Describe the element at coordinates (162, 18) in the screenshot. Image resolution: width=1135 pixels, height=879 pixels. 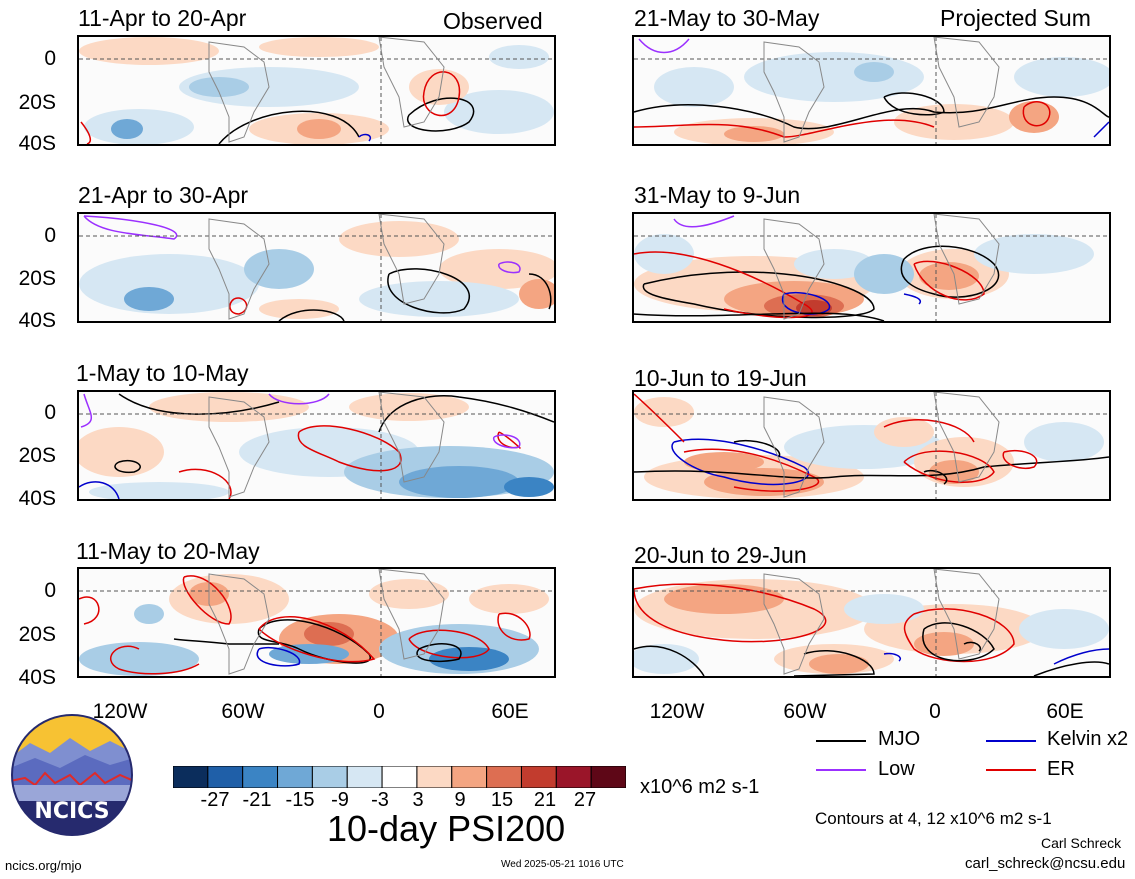
I see `panel-1-title: 11-Apr to 20-Apr` at that location.